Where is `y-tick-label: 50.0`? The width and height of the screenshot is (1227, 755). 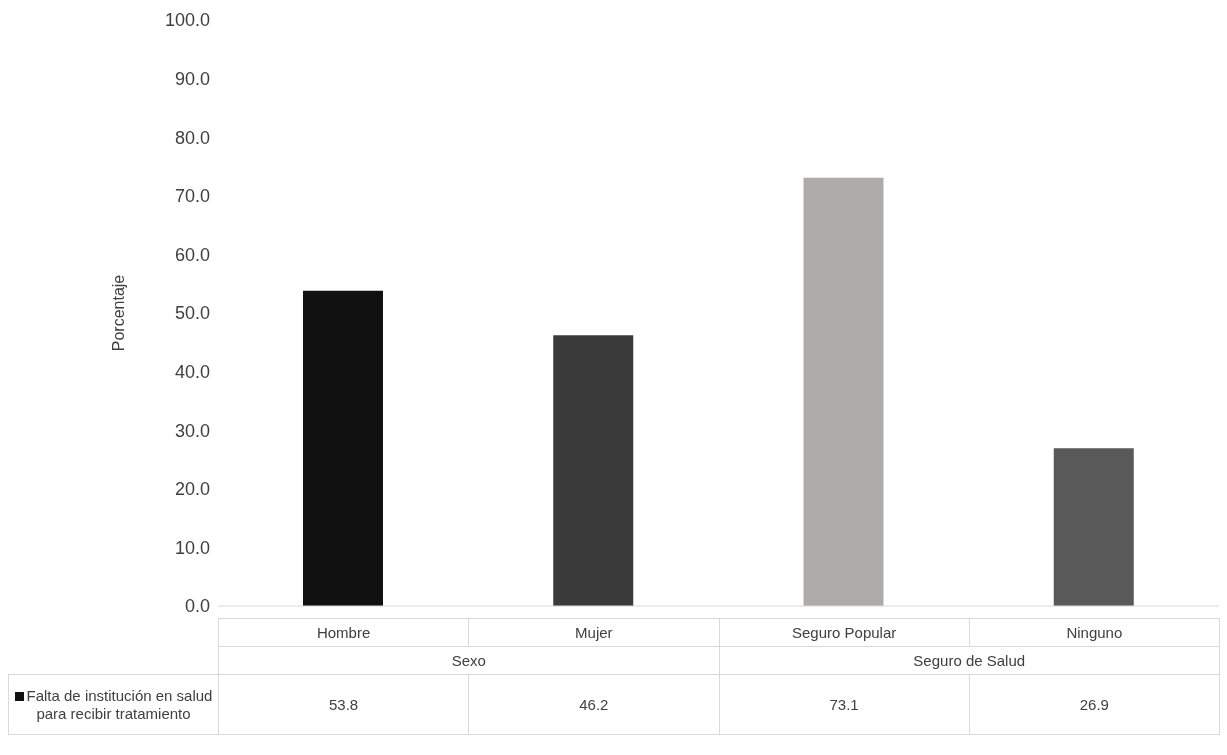
y-tick-label: 50.0 is located at coordinates (192, 313).